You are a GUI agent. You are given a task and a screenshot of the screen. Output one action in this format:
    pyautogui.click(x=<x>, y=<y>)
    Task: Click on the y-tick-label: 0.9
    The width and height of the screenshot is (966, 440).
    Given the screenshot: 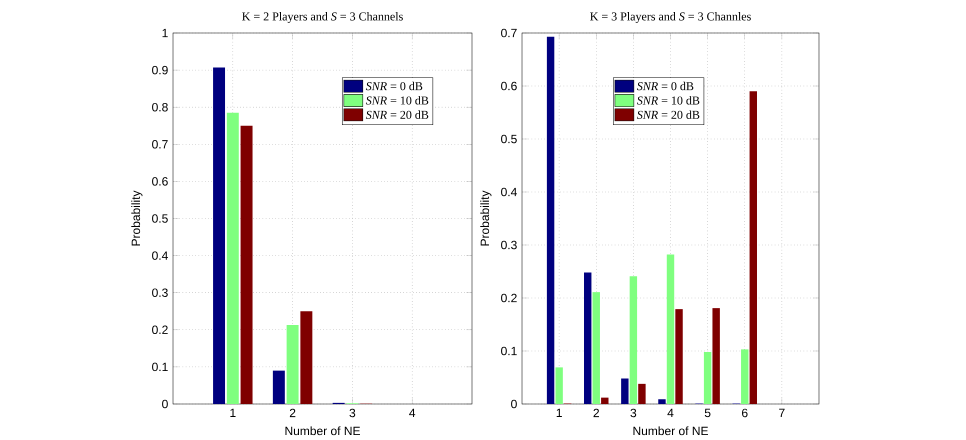 What is the action you would take?
    pyautogui.click(x=160, y=70)
    